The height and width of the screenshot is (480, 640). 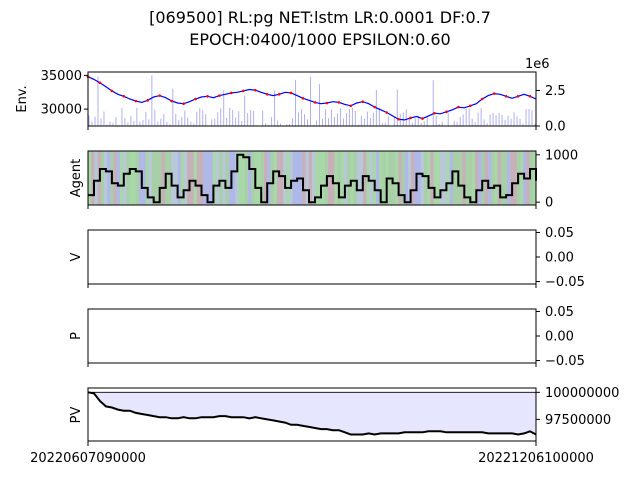 What do you see at coordinates (312, 128) in the screenshot?
I see `env-x-tickmarks` at bounding box center [312, 128].